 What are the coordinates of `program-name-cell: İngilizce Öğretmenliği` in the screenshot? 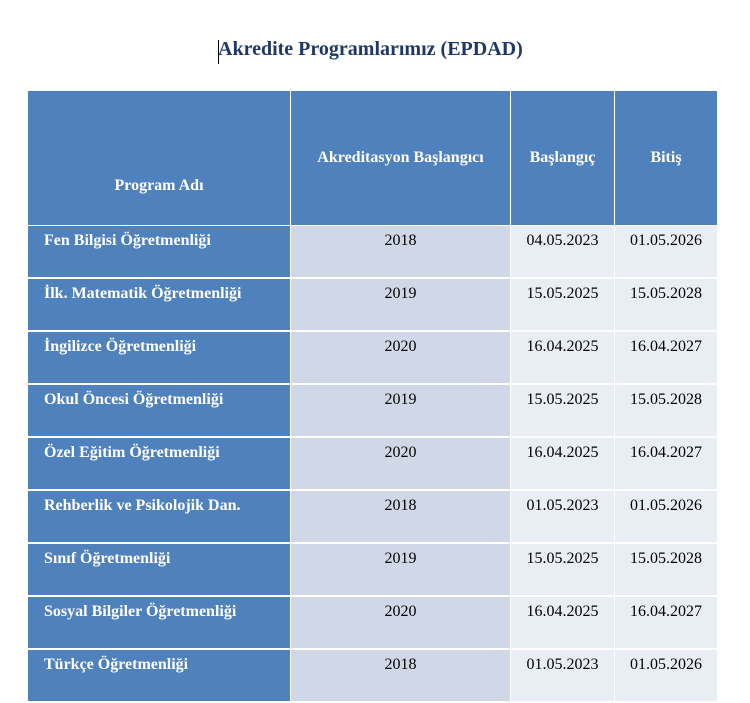 It's located at (159, 357).